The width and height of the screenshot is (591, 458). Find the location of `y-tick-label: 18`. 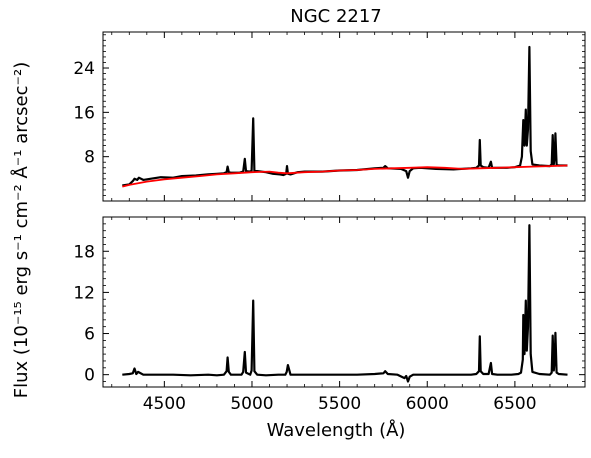

y-tick-label: 18 is located at coordinates (84, 252).